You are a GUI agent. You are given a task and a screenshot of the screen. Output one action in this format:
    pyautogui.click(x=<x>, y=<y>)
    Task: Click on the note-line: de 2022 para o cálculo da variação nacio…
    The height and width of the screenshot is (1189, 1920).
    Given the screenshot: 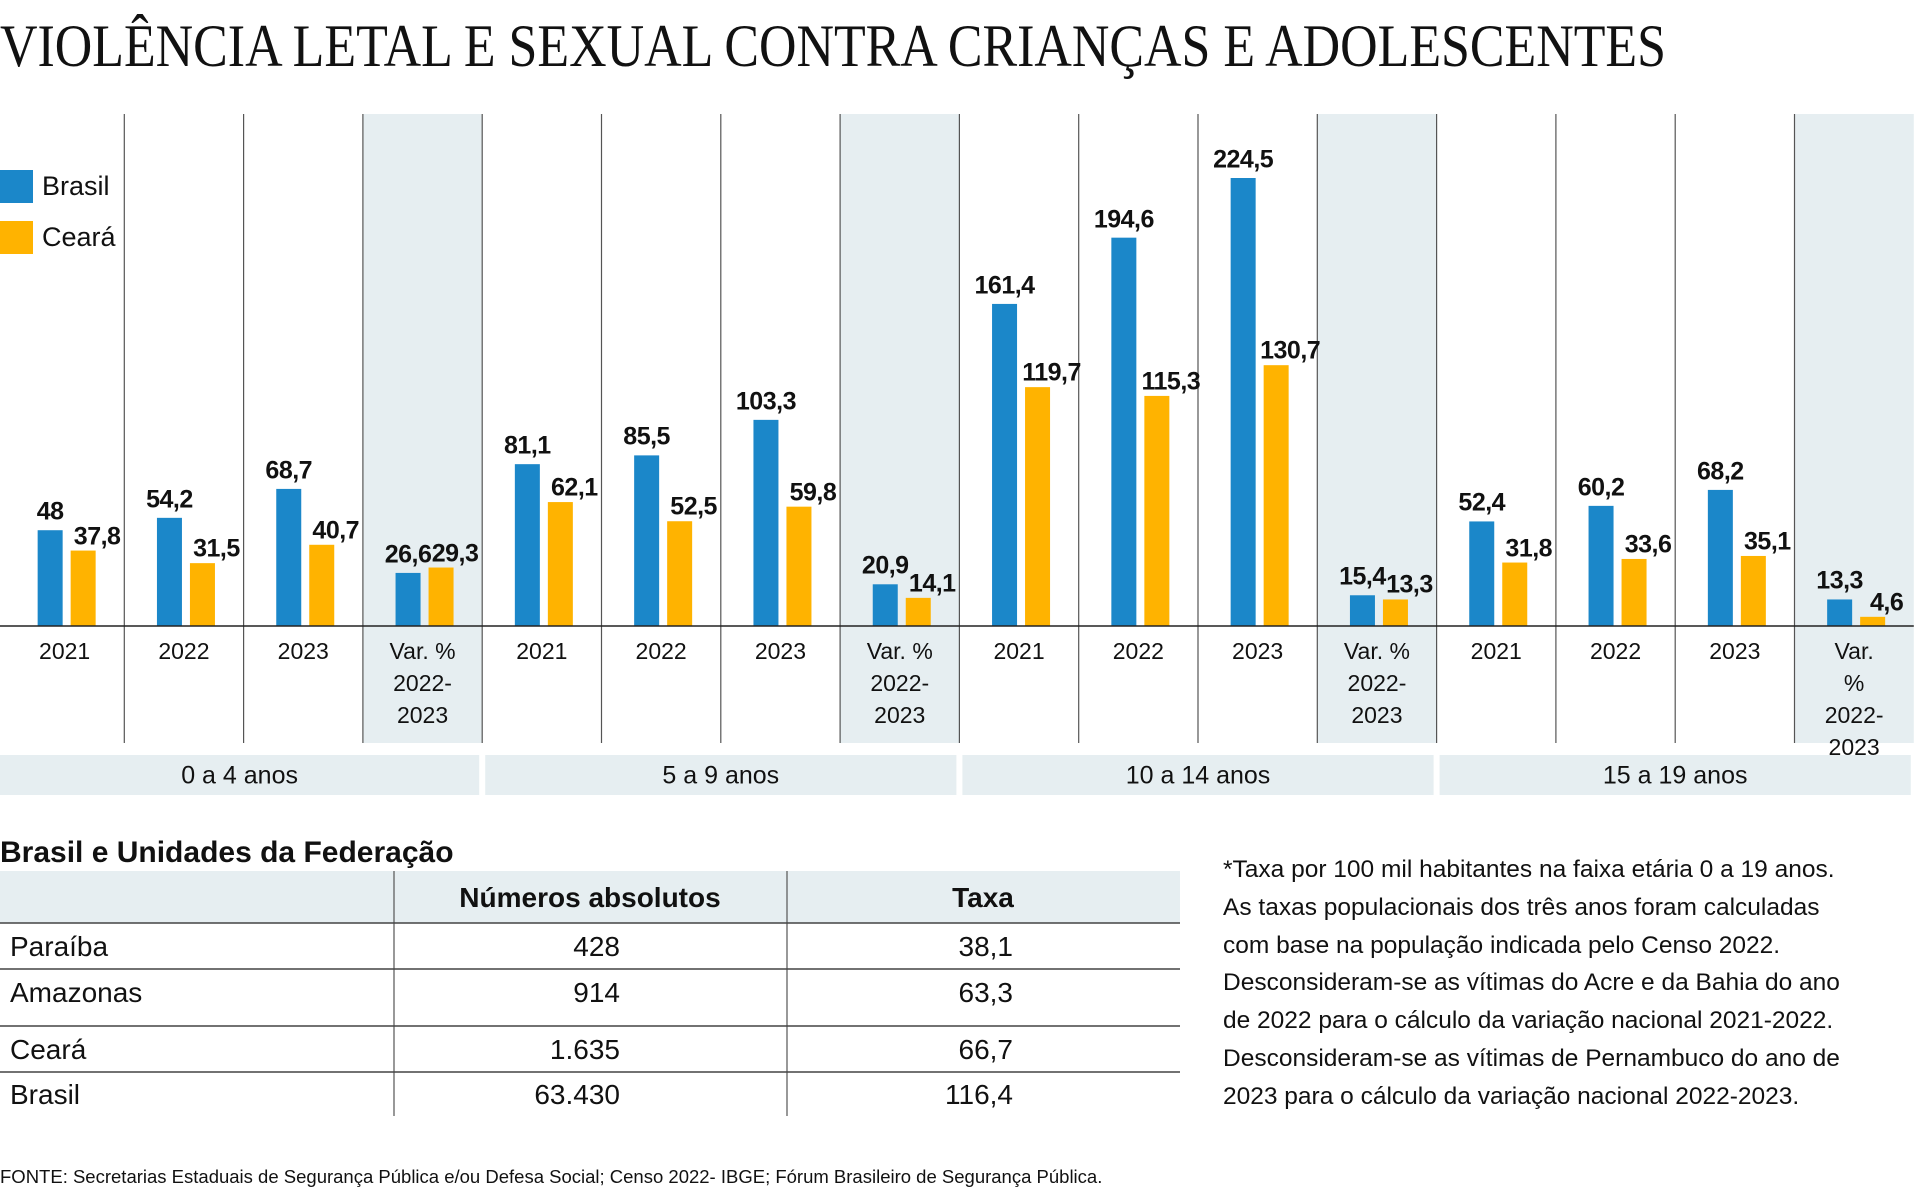 What is the action you would take?
    pyautogui.click(x=1528, y=1021)
    